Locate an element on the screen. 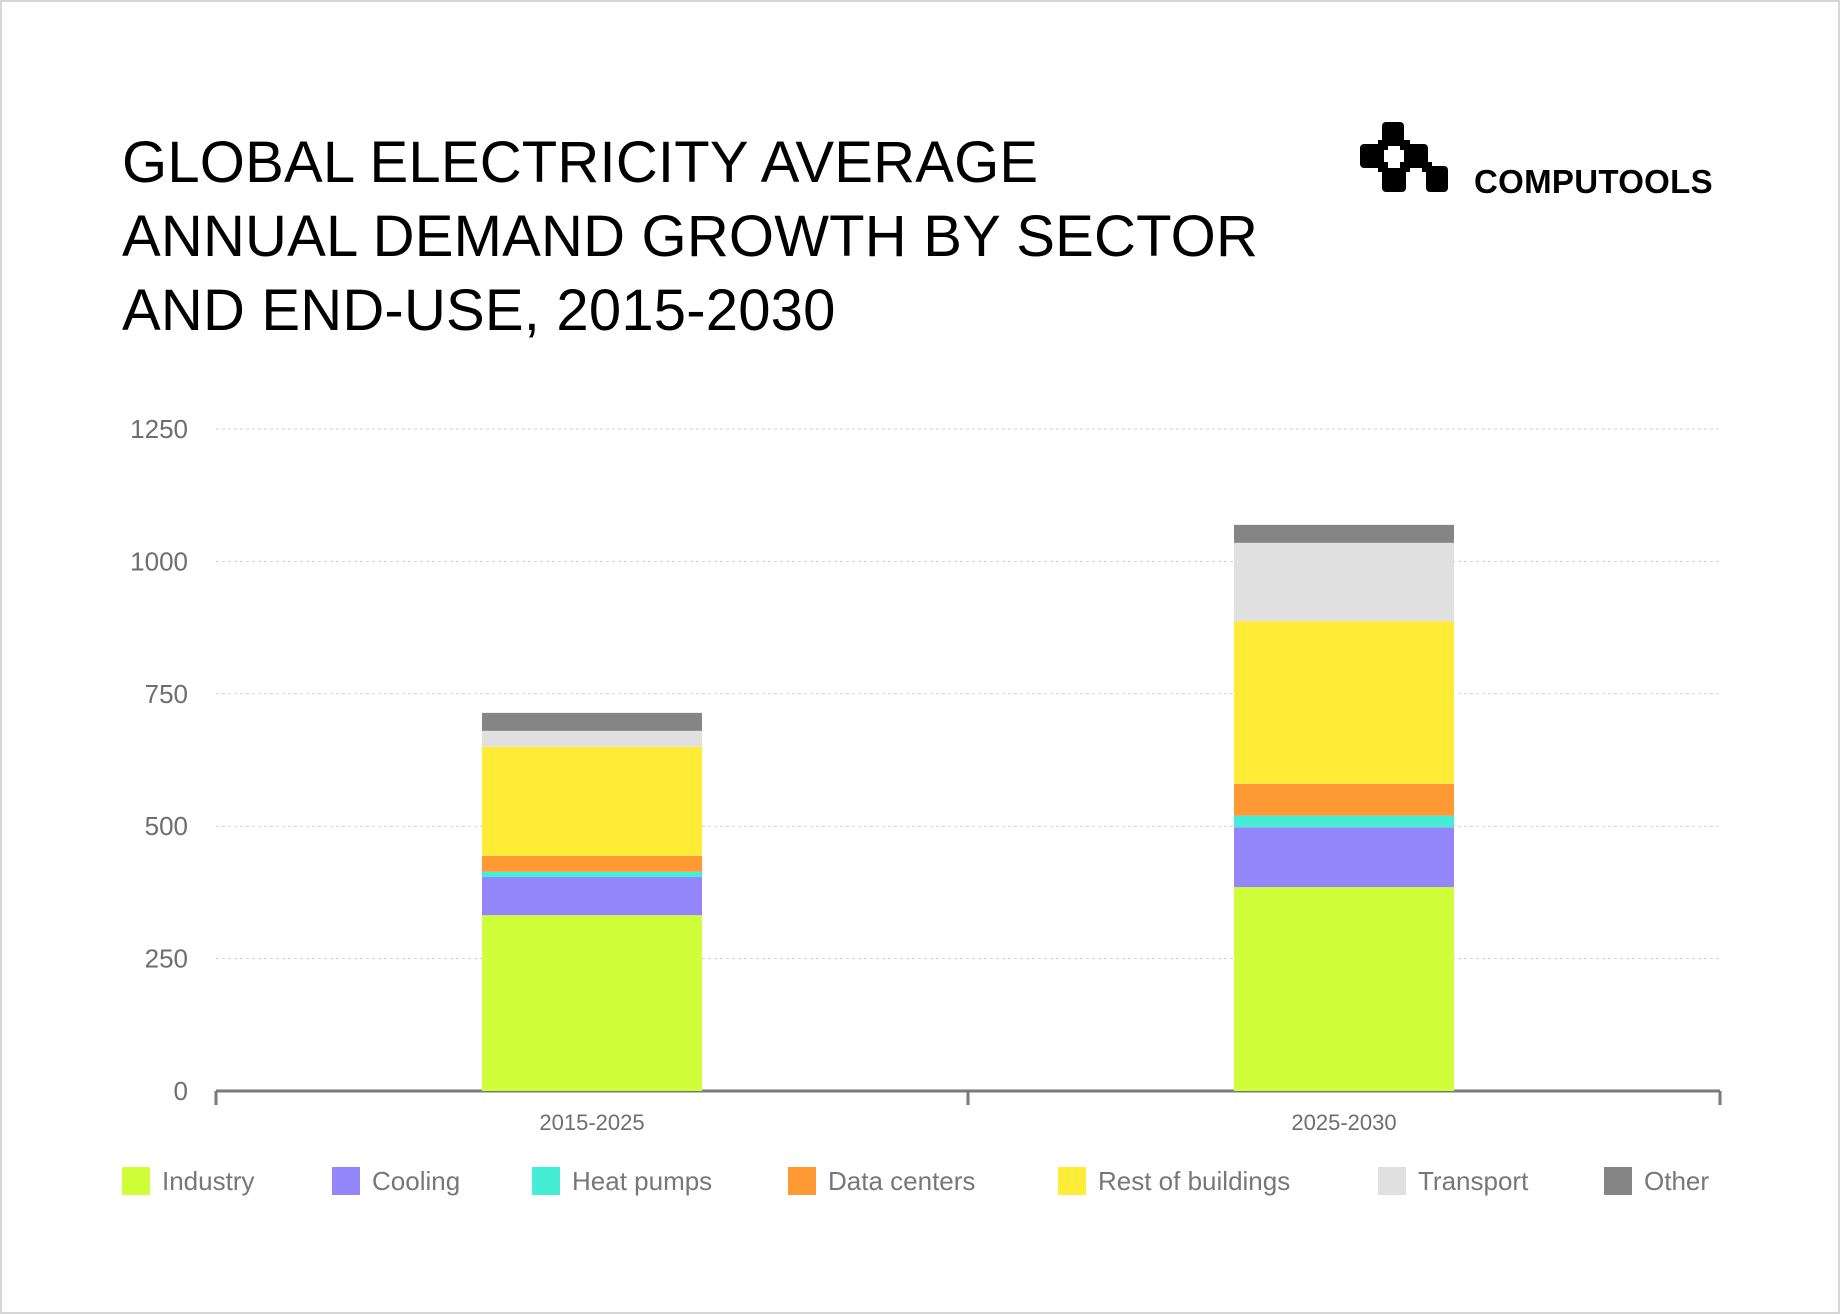 The image size is (1840, 1314). brand-name: COMPUTOOLS is located at coordinates (1593, 181).